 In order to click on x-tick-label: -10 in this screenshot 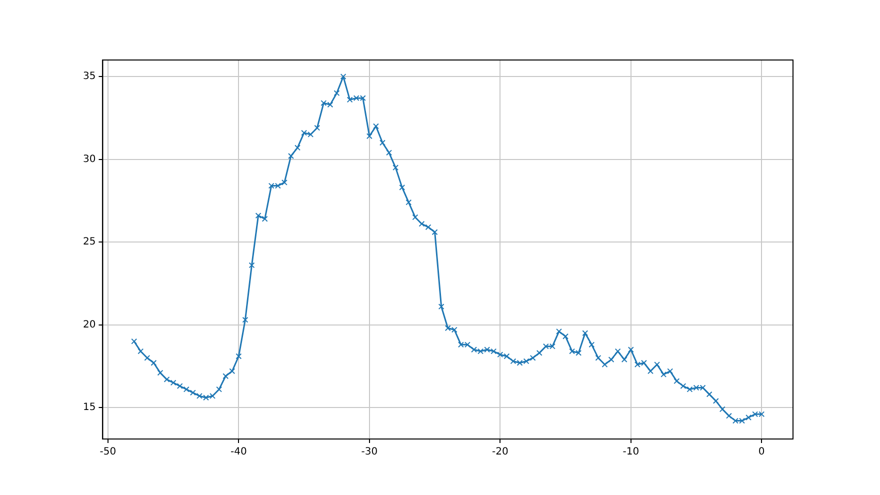, I will do `click(631, 452)`.